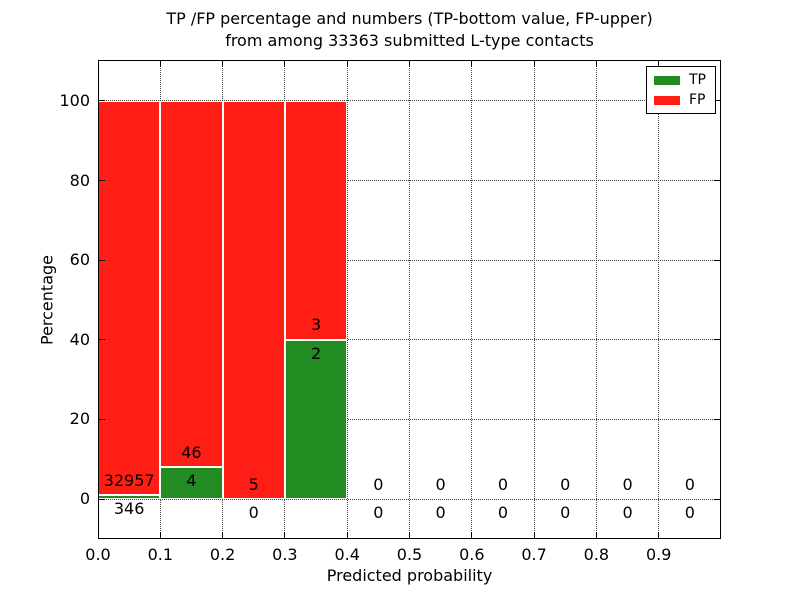  Describe the element at coordinates (347, 554) in the screenshot. I see `x-tick-label: 0.4` at that location.